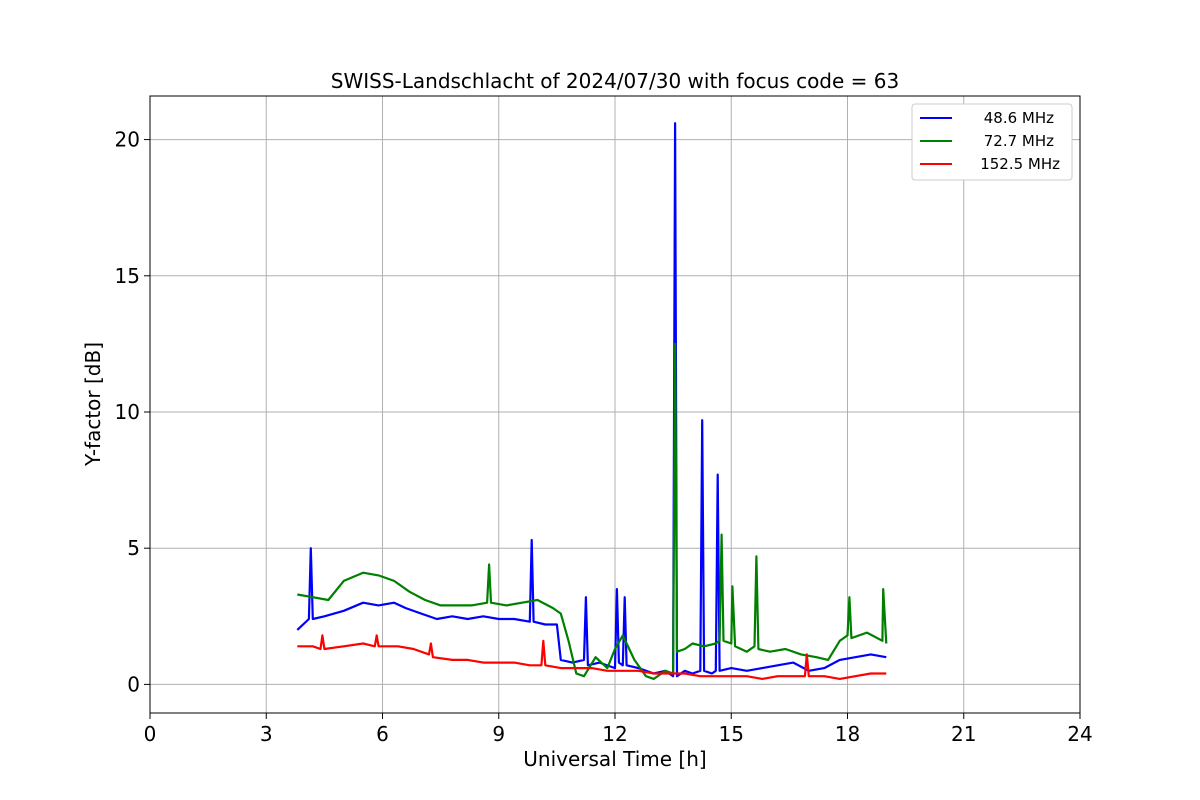  Describe the element at coordinates (592, 657) in the screenshot. I see `series-line-152-5-mhz` at that location.